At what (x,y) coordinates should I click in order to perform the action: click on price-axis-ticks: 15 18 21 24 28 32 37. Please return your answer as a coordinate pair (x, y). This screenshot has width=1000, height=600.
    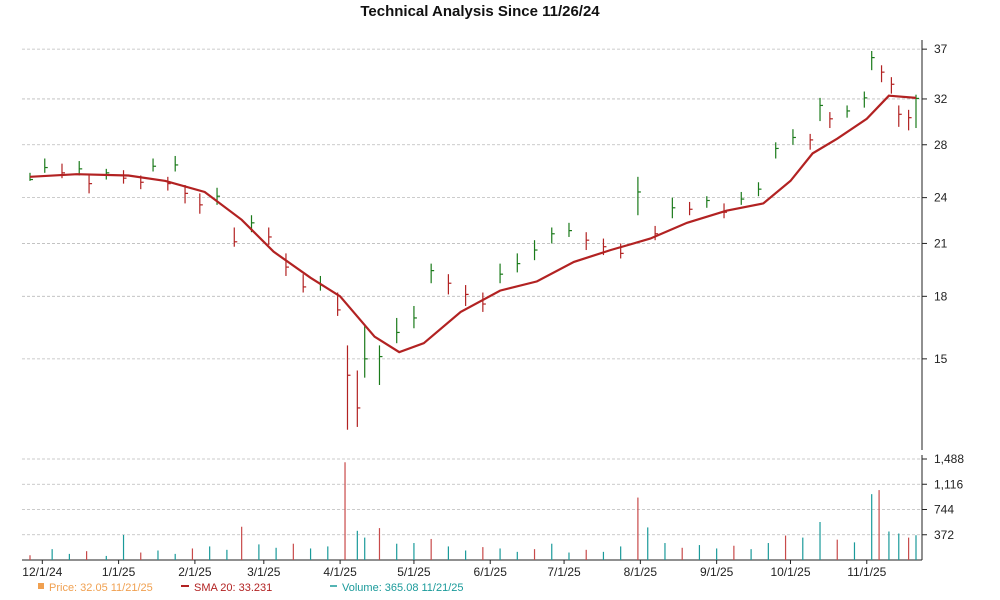
    Looking at the image, I should click on (935, 204).